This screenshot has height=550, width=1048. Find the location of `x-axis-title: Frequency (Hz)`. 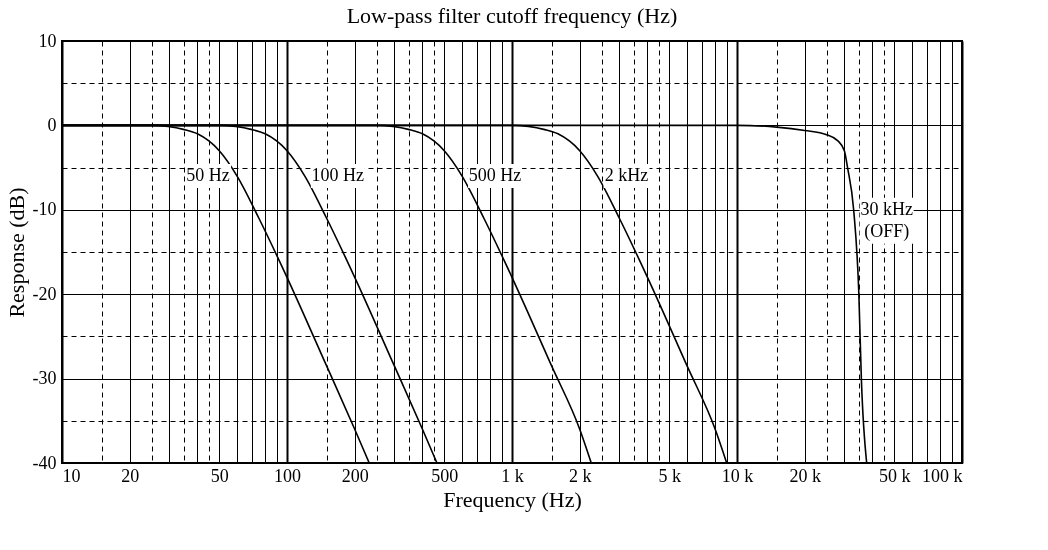

x-axis-title: Frequency (Hz) is located at coordinates (512, 499).